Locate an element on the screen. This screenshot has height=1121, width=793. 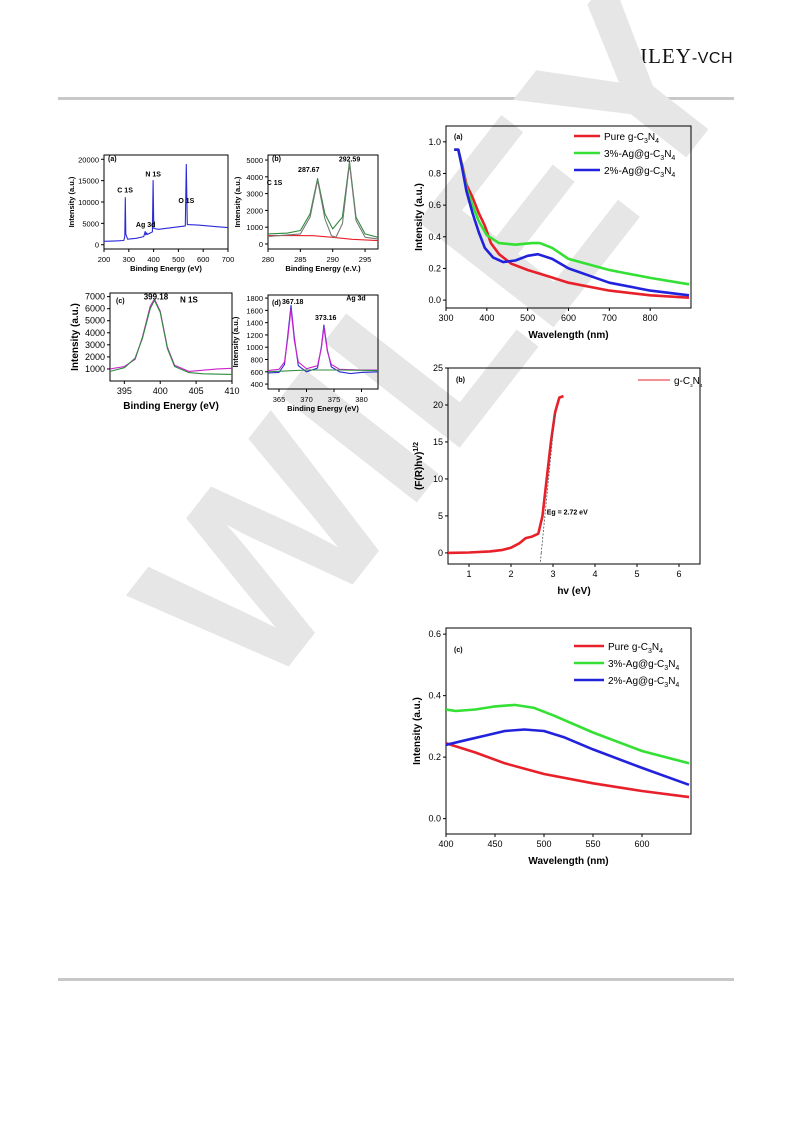
x-tick-label: 200 is located at coordinates (104, 259).